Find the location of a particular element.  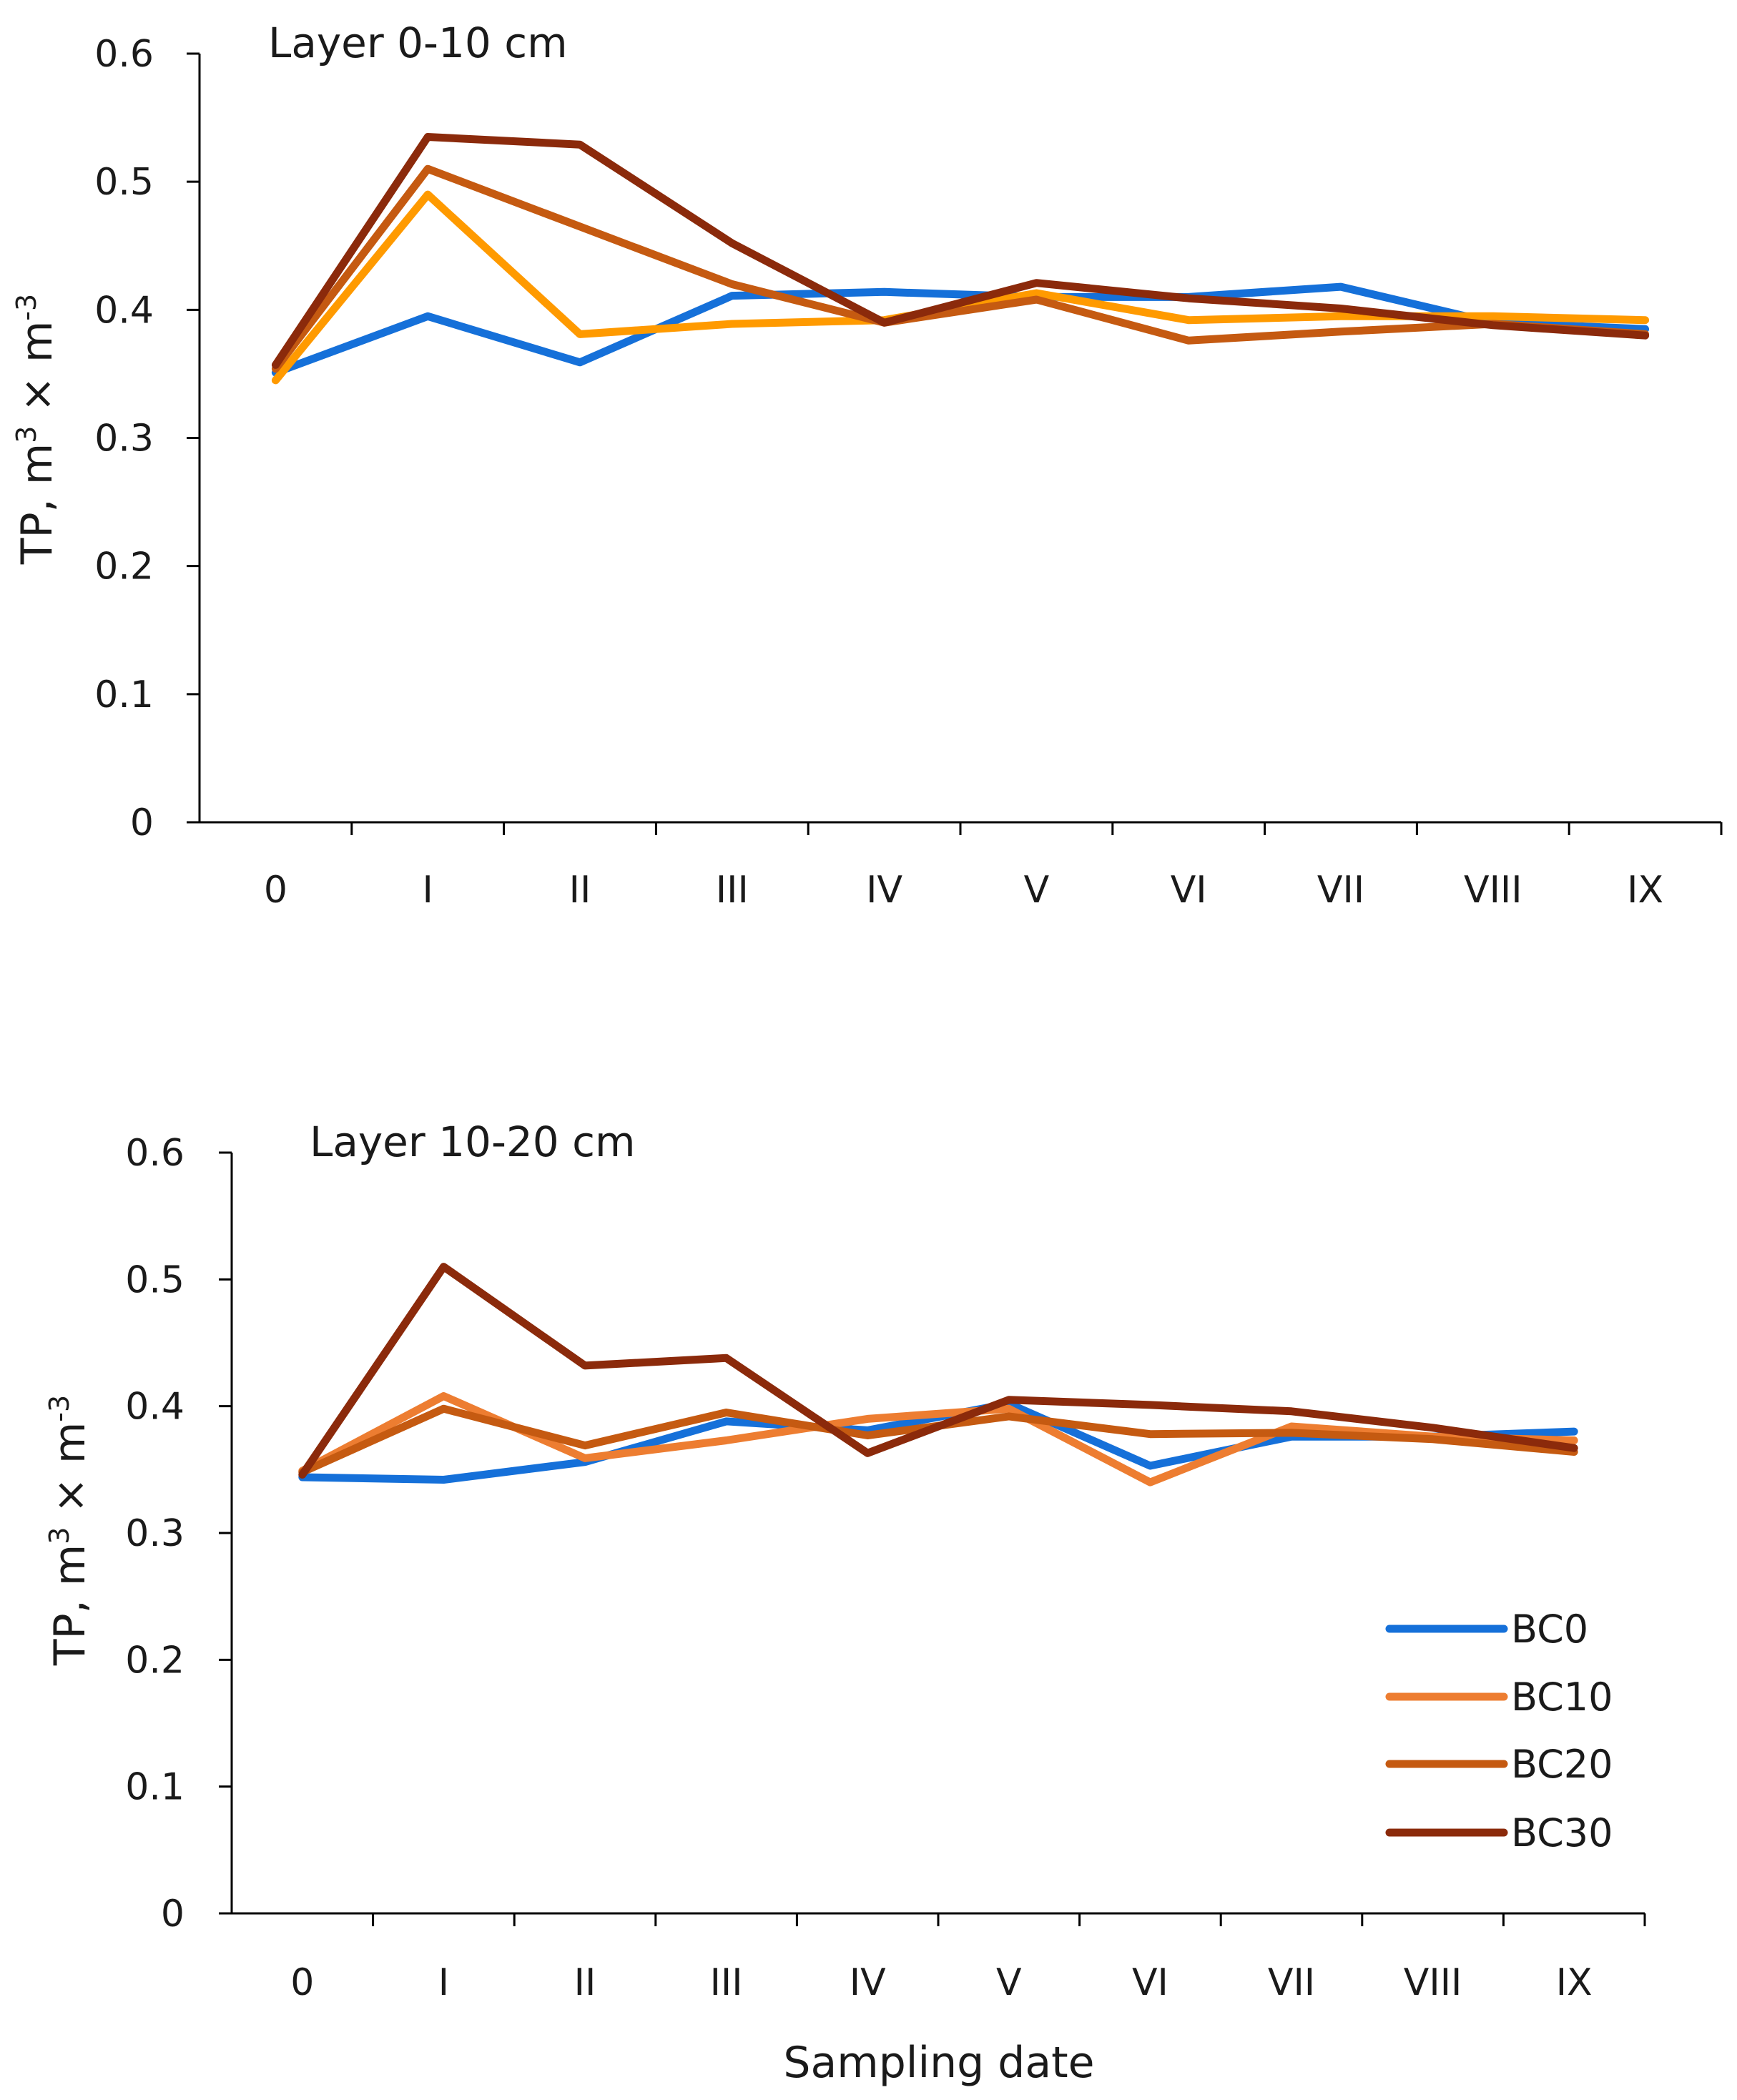

legend: BC0 BC10 BC20 BC30 is located at coordinates (1499, 1731).